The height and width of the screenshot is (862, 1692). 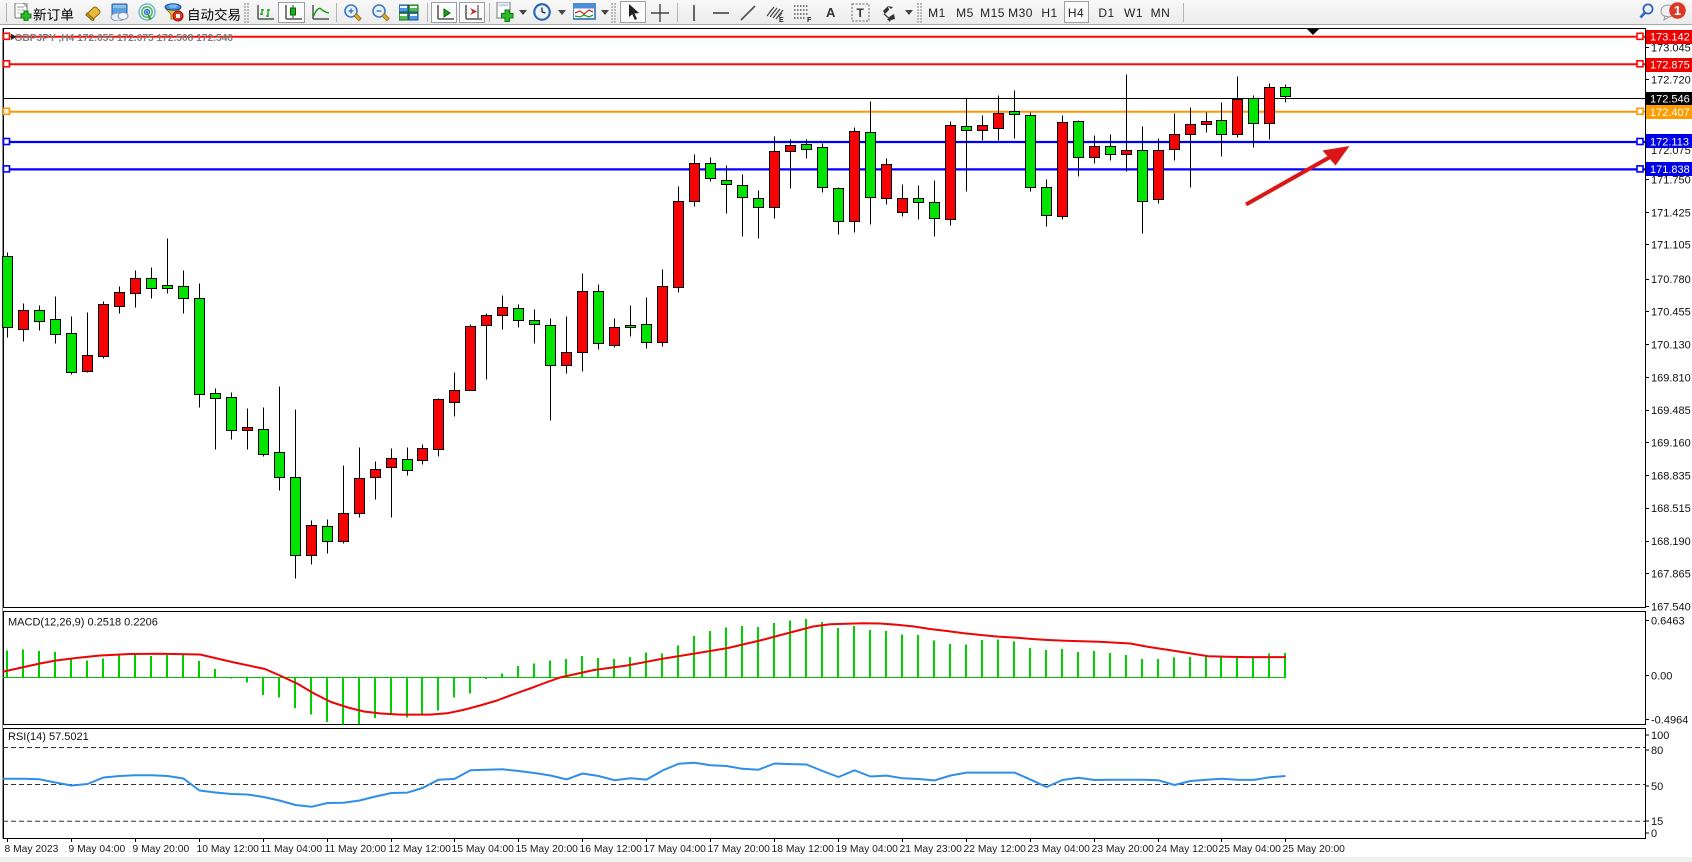 What do you see at coordinates (483, 849) in the screenshot?
I see `svg-text: 15 May 04:00` at bounding box center [483, 849].